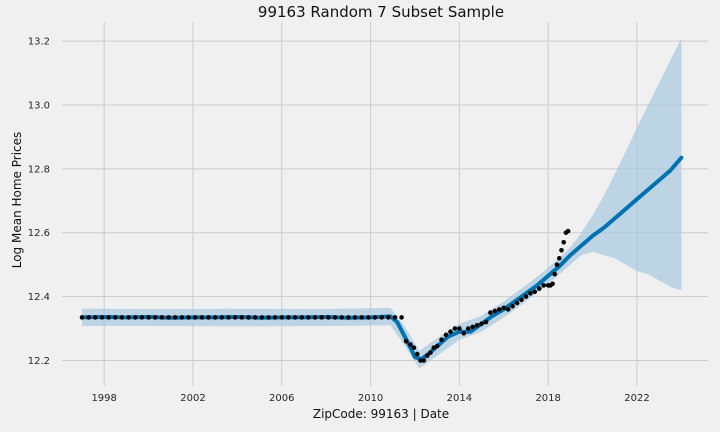 This screenshot has height=432, width=720. I want to click on x-axis-ticks: 1998 2002 2006 2010 2014 2018 2022, so click(370, 398).